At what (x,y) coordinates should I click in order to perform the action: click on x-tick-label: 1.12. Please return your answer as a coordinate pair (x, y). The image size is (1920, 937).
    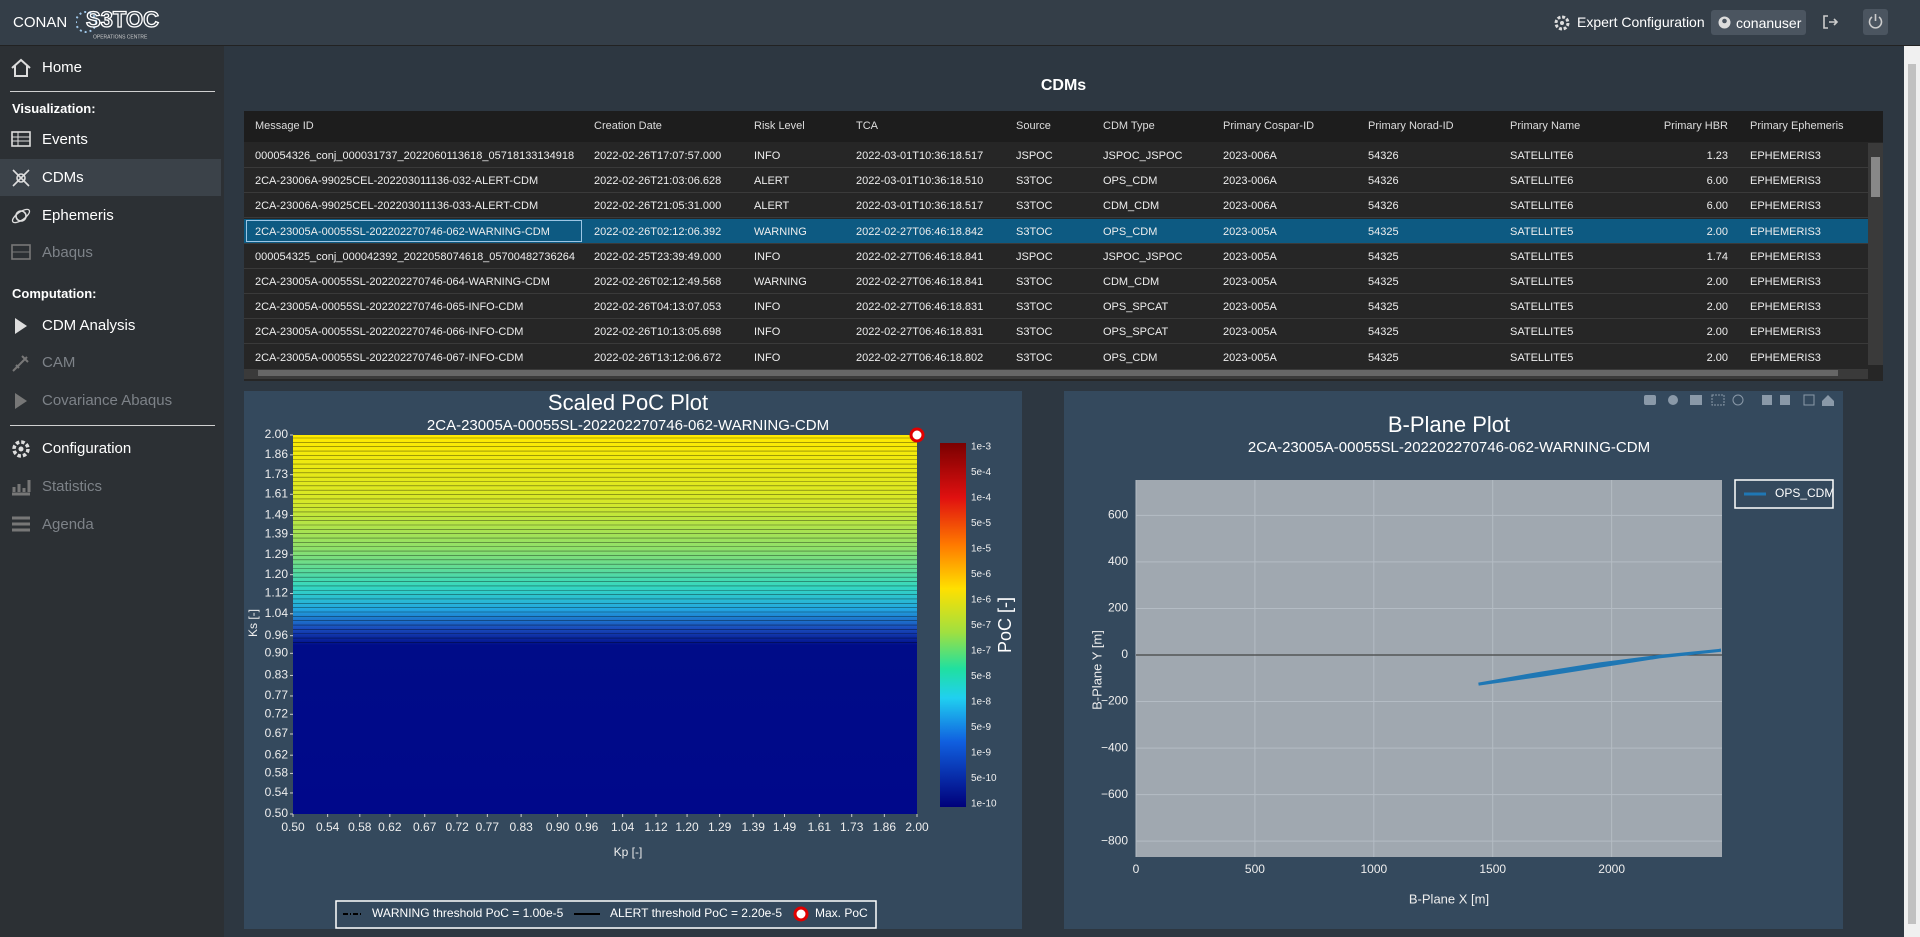
    Looking at the image, I should click on (656, 827).